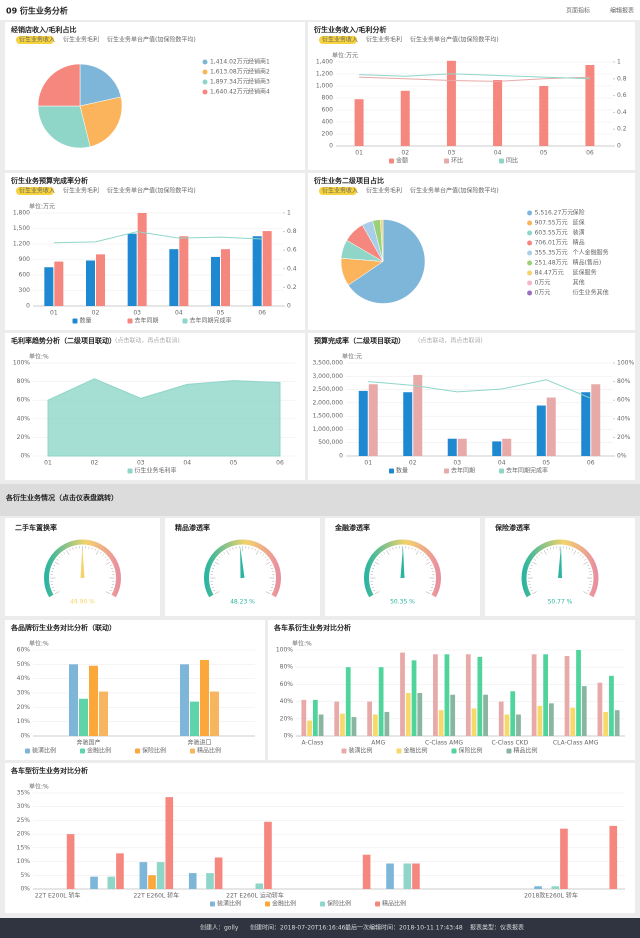  I want to click on legend-value: 5,516.27万元, so click(554, 213).